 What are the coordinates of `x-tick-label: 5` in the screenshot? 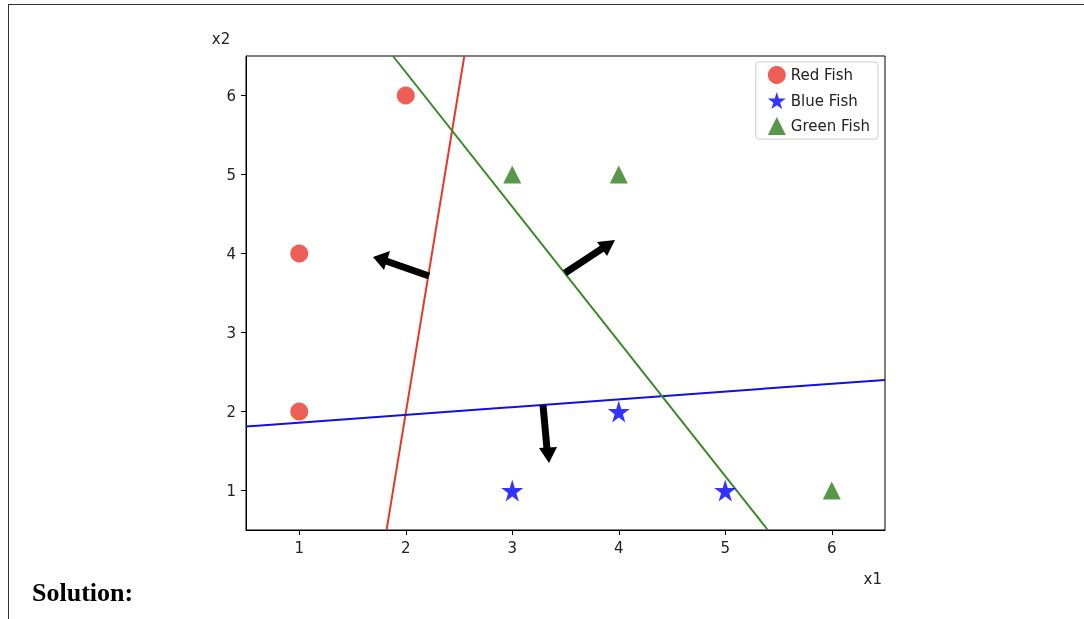 It's located at (725, 547).